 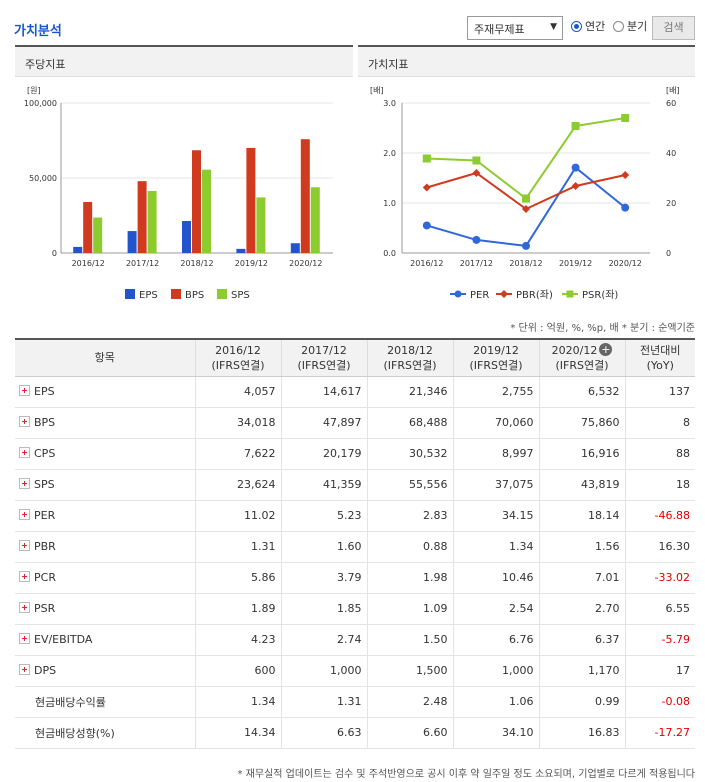 I want to click on x-tick-label: 2020/12, so click(x=305, y=263).